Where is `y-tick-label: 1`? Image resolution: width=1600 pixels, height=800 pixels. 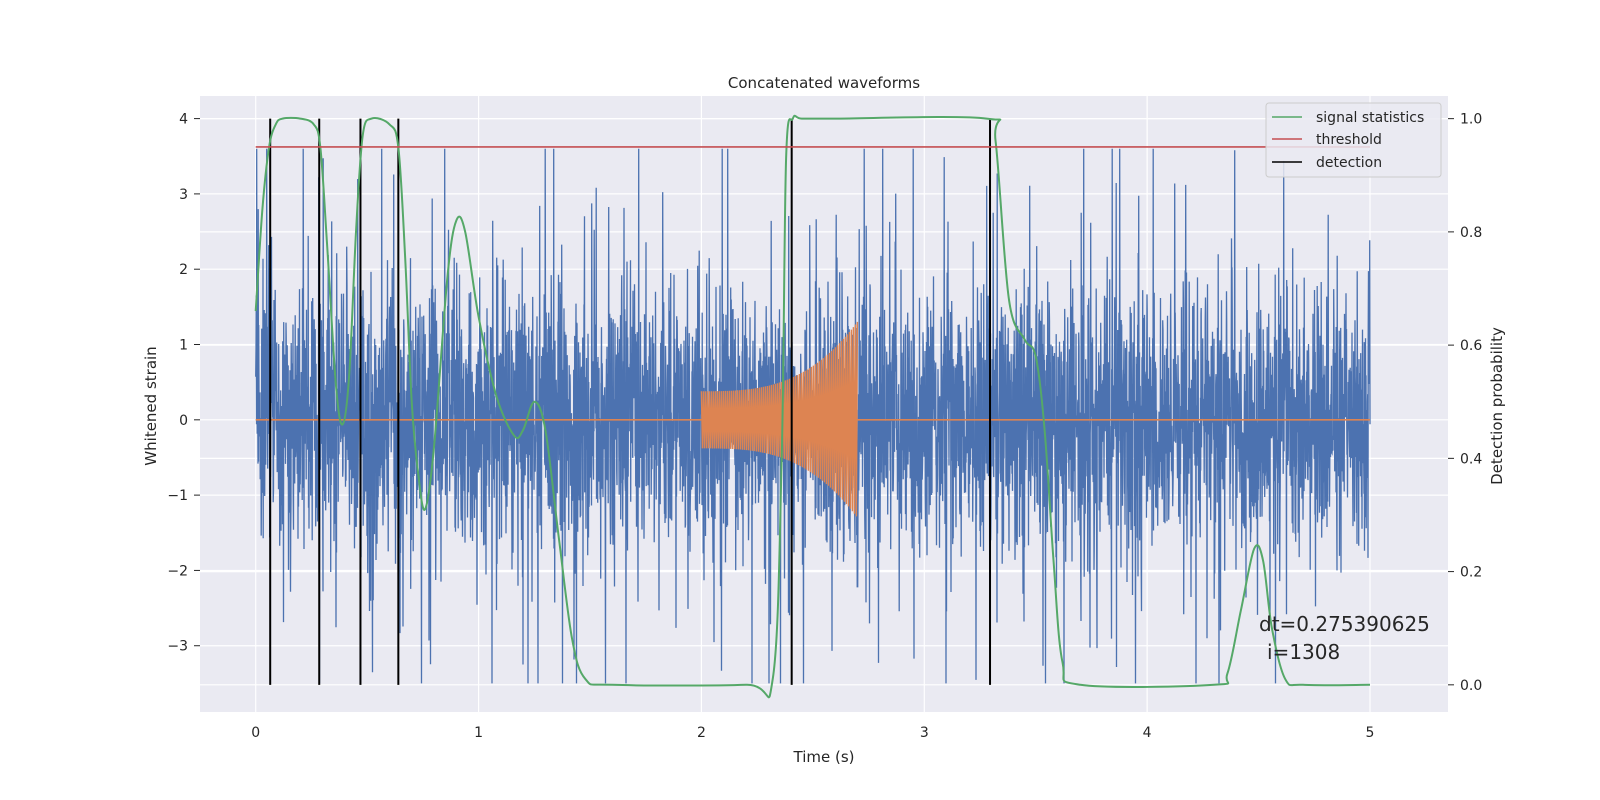
y-tick-label: 1 is located at coordinates (183, 346).